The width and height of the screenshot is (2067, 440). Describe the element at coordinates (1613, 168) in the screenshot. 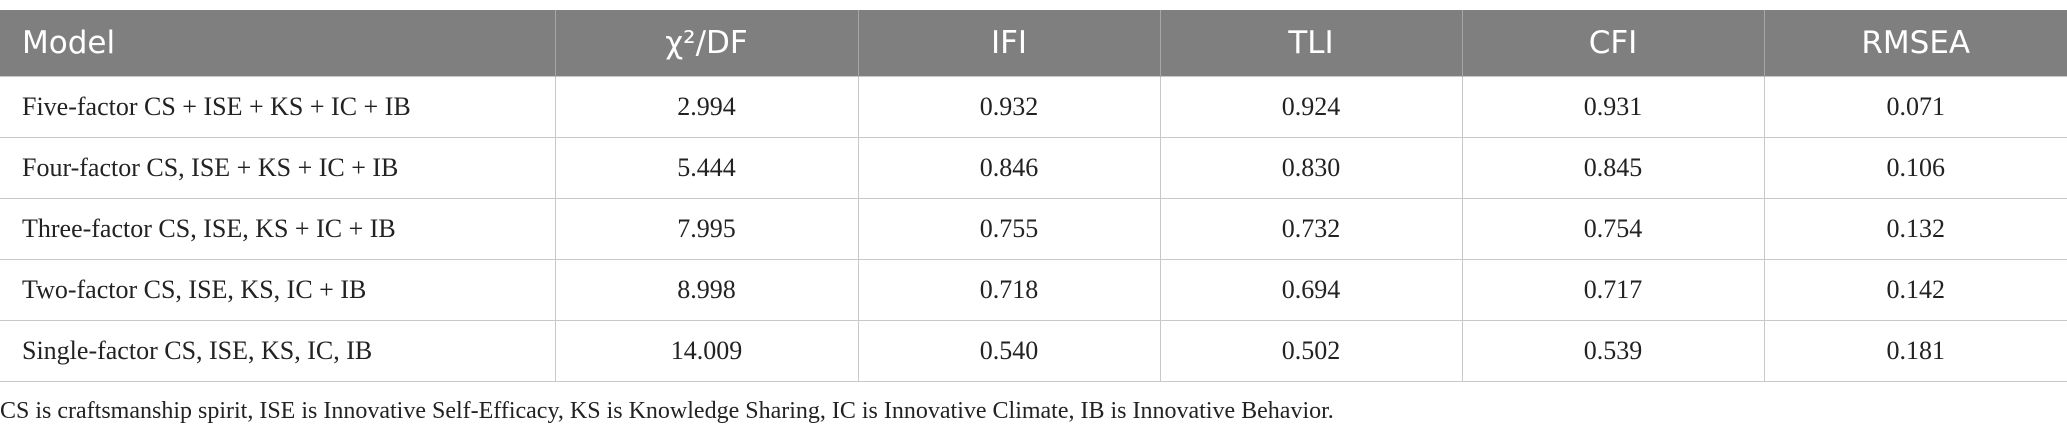

I see `value-cell: 0.845` at that location.